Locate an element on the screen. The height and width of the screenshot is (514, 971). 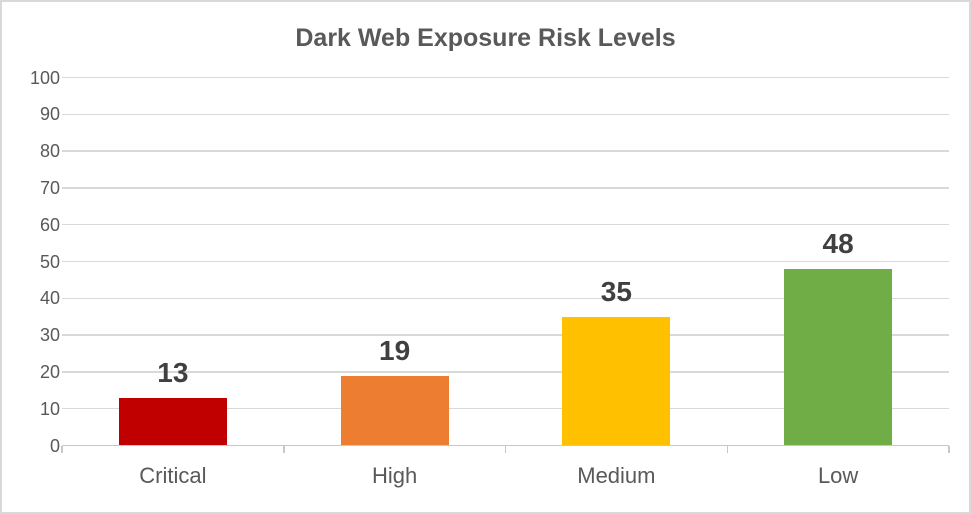
bar-value-label: 13 is located at coordinates (173, 372).